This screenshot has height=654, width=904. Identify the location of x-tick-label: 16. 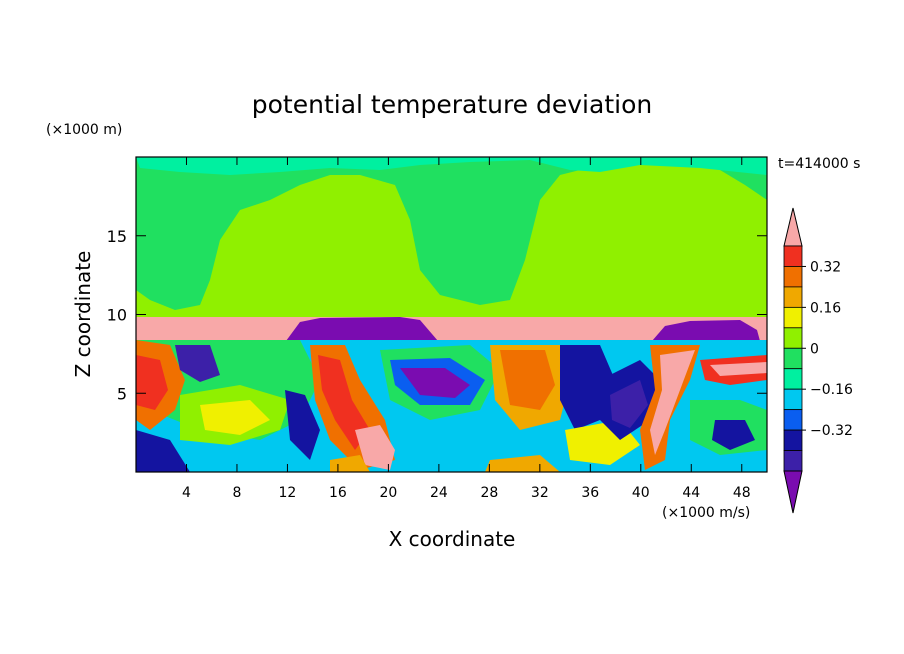
(338, 493).